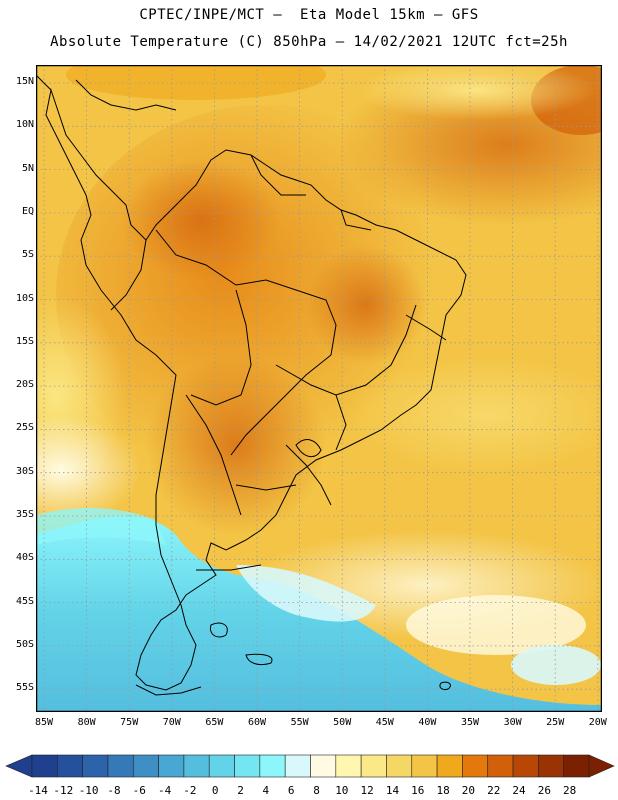  Describe the element at coordinates (24, 81) in the screenshot. I see `latitude-label: 15N` at that location.